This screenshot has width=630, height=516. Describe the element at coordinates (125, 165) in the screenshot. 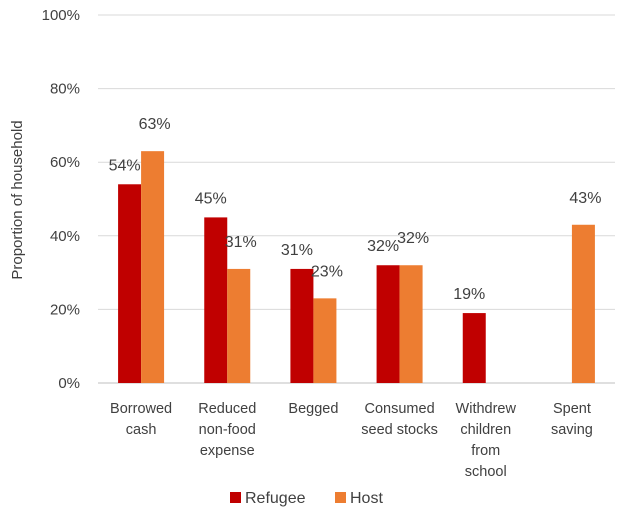

I see `data-label-refugee: 54%` at that location.